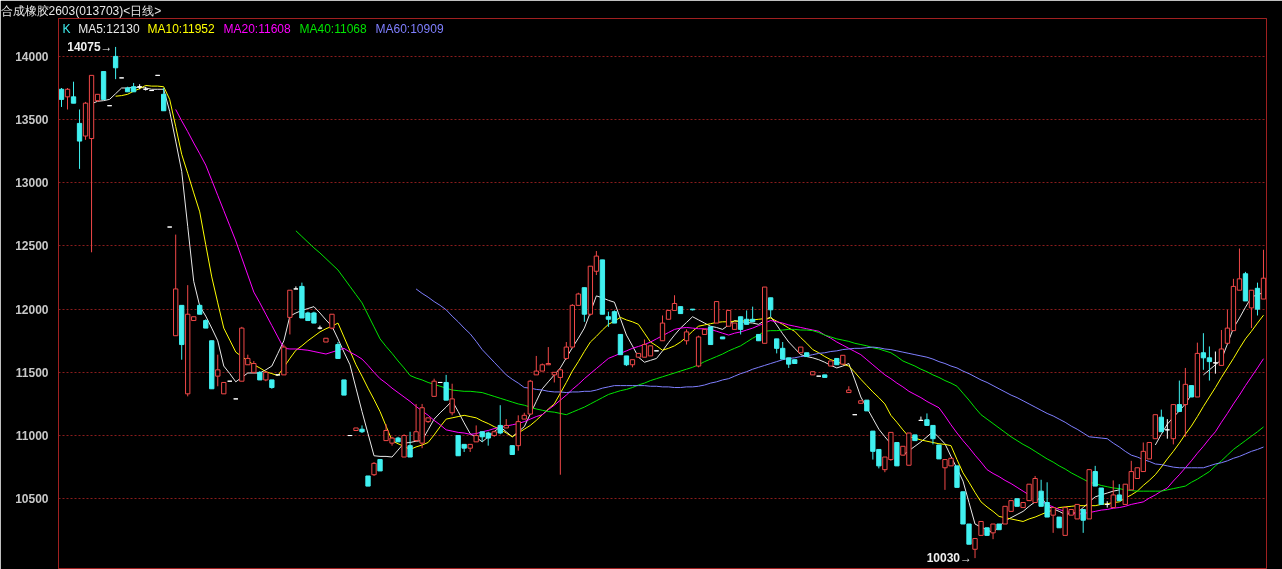  Describe the element at coordinates (81, 10) in the screenshot. I see `chart-title: 合成橡胶2603(013703)<日线>` at that location.